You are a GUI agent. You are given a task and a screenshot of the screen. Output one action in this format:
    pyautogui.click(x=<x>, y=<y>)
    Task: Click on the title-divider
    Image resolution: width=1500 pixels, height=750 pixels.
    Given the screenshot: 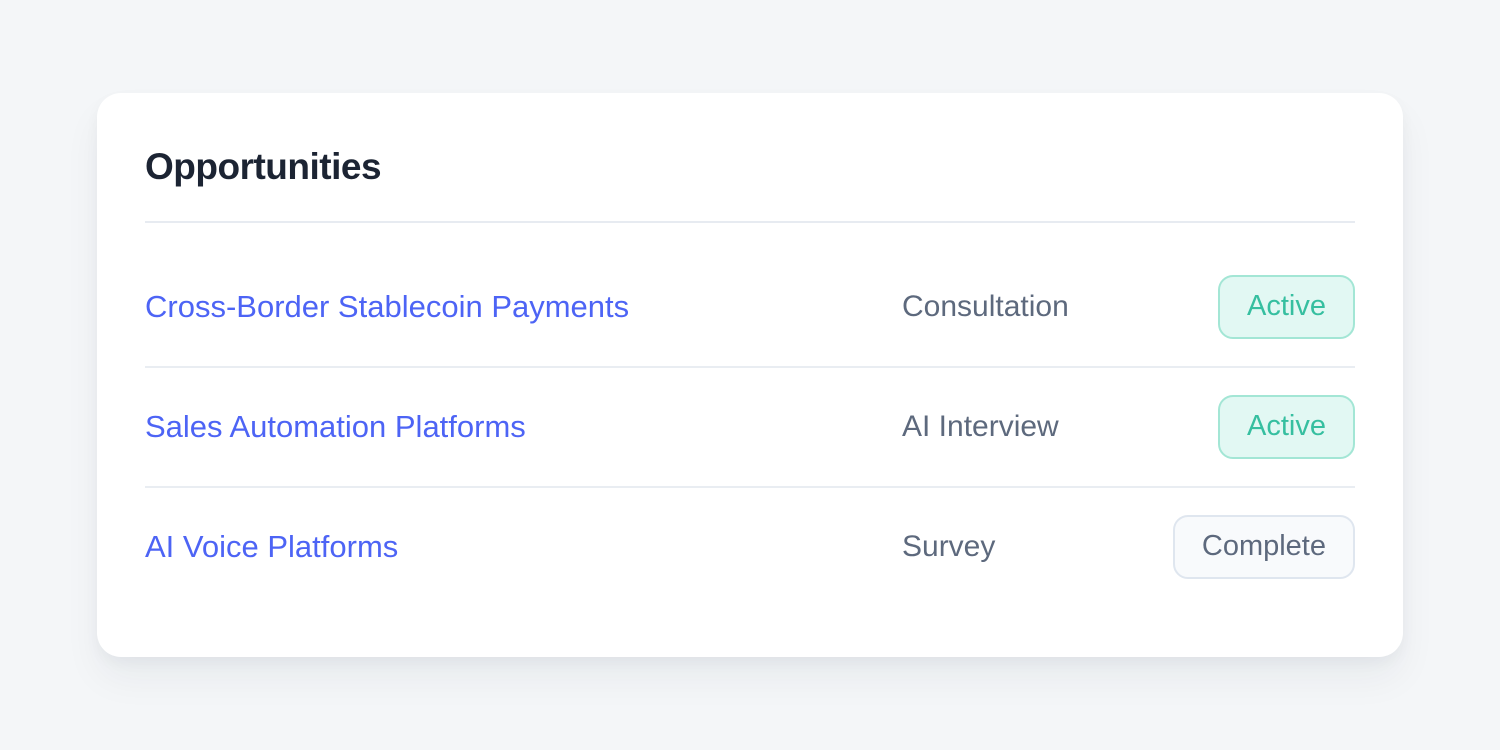 What is the action you would take?
    pyautogui.click(x=750, y=222)
    